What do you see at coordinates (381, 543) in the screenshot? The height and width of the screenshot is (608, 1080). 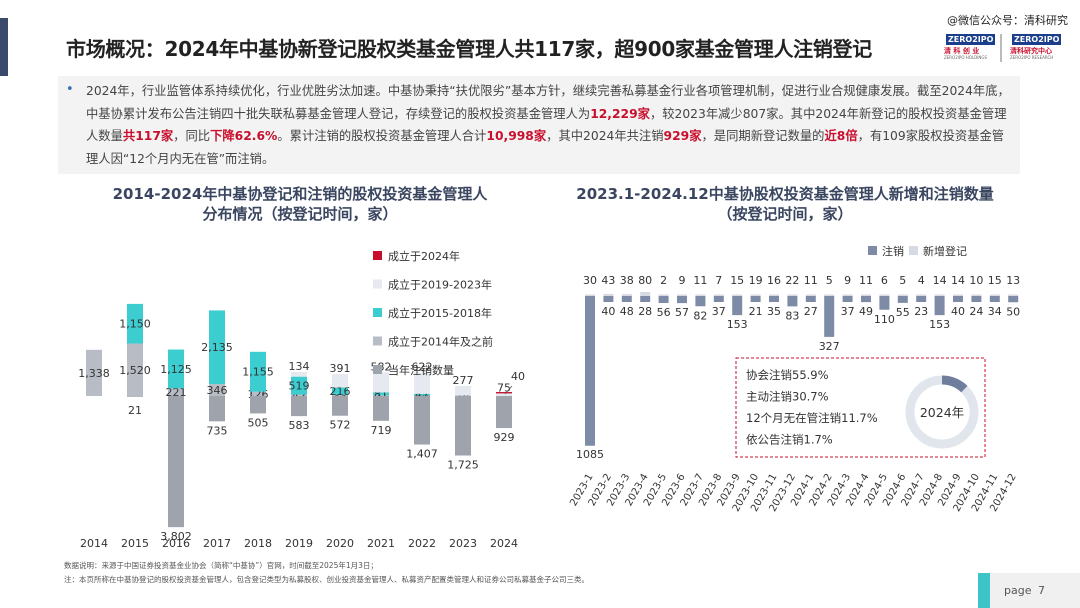 I see `x-tick-2021: 2021` at bounding box center [381, 543].